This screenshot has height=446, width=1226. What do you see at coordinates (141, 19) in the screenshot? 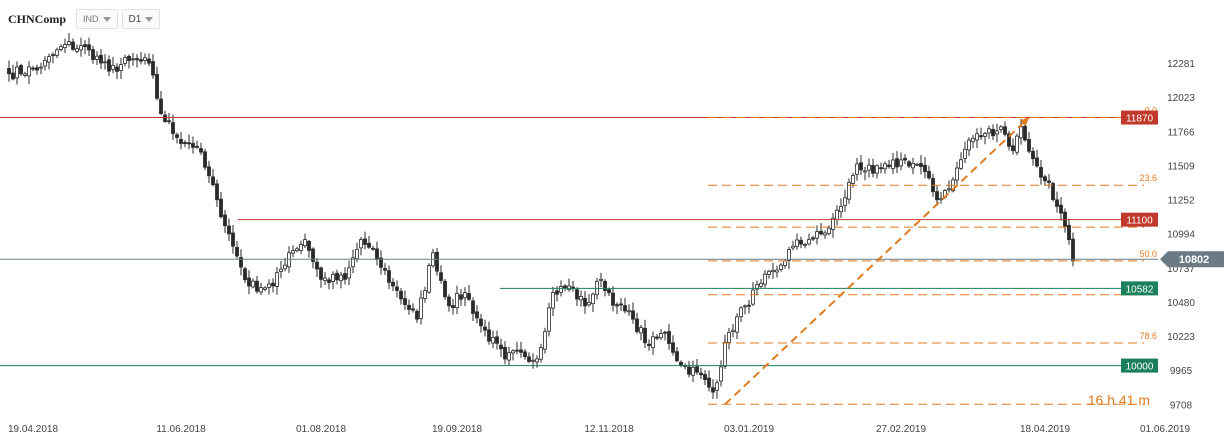
I see `timeframe-dropdown: D1` at bounding box center [141, 19].